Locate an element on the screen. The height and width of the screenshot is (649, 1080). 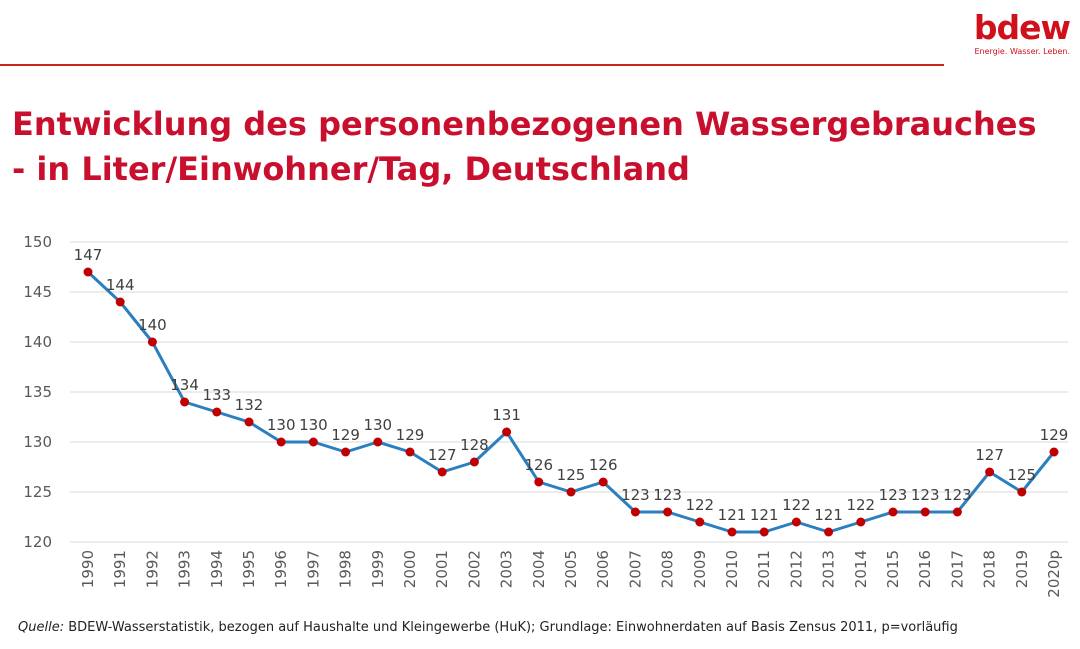
x-tick-label: 2013 is located at coordinates (829, 569).